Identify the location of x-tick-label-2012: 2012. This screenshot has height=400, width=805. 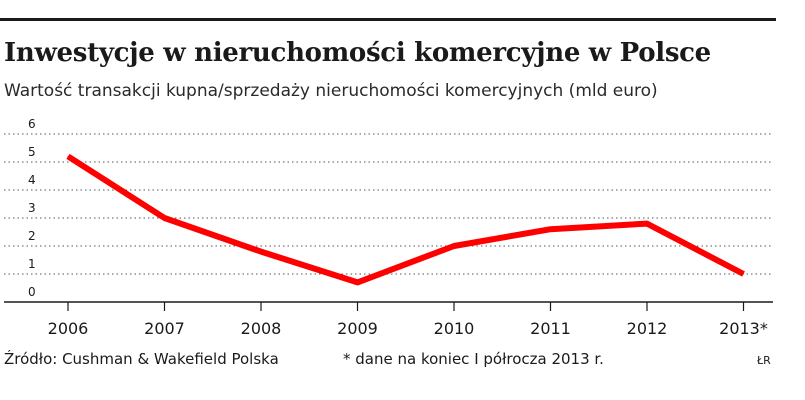
(647, 328).